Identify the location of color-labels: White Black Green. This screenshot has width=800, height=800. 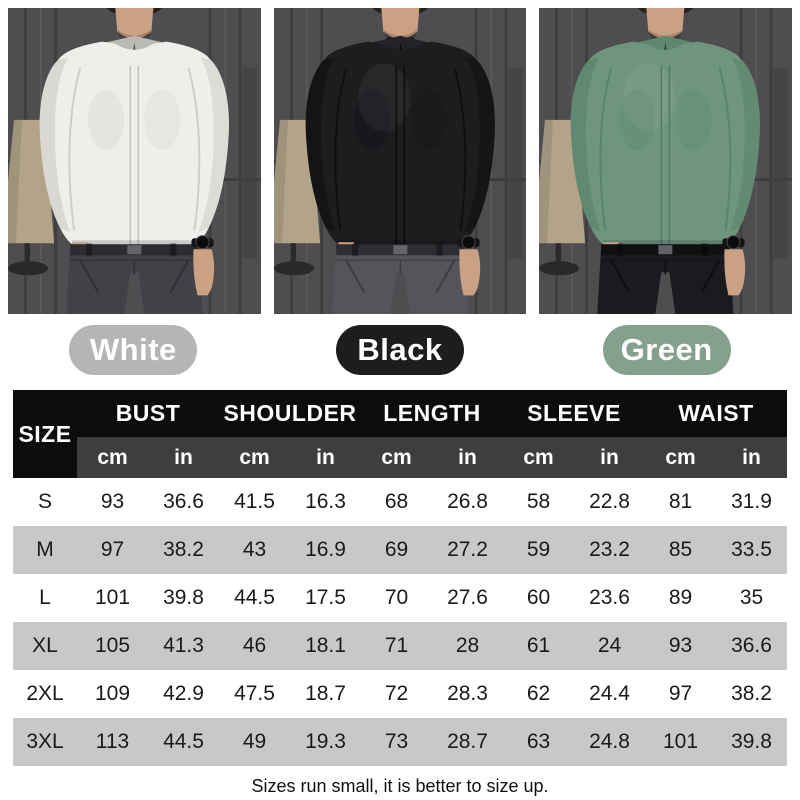
(400, 350).